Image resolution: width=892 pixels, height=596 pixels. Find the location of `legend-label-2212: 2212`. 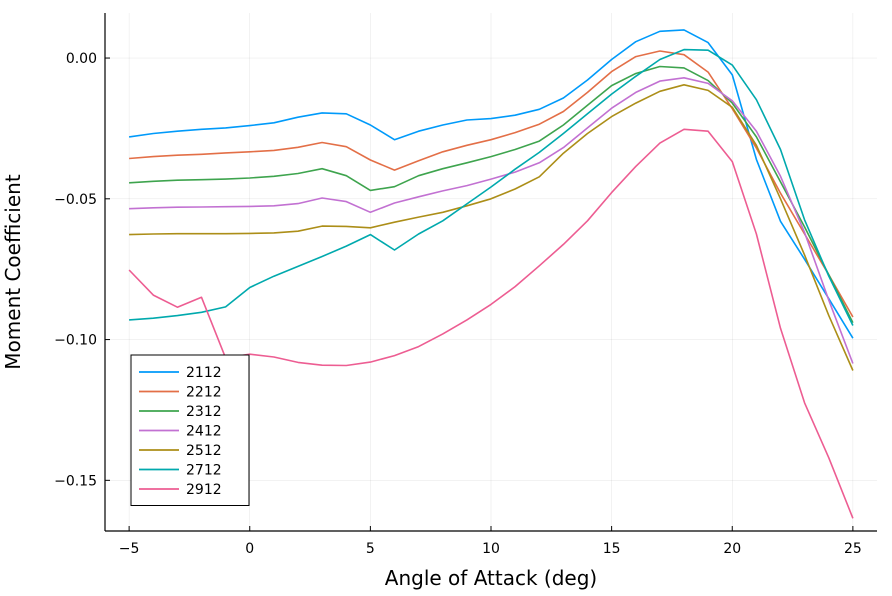

legend-label-2212: 2212 is located at coordinates (204, 393).